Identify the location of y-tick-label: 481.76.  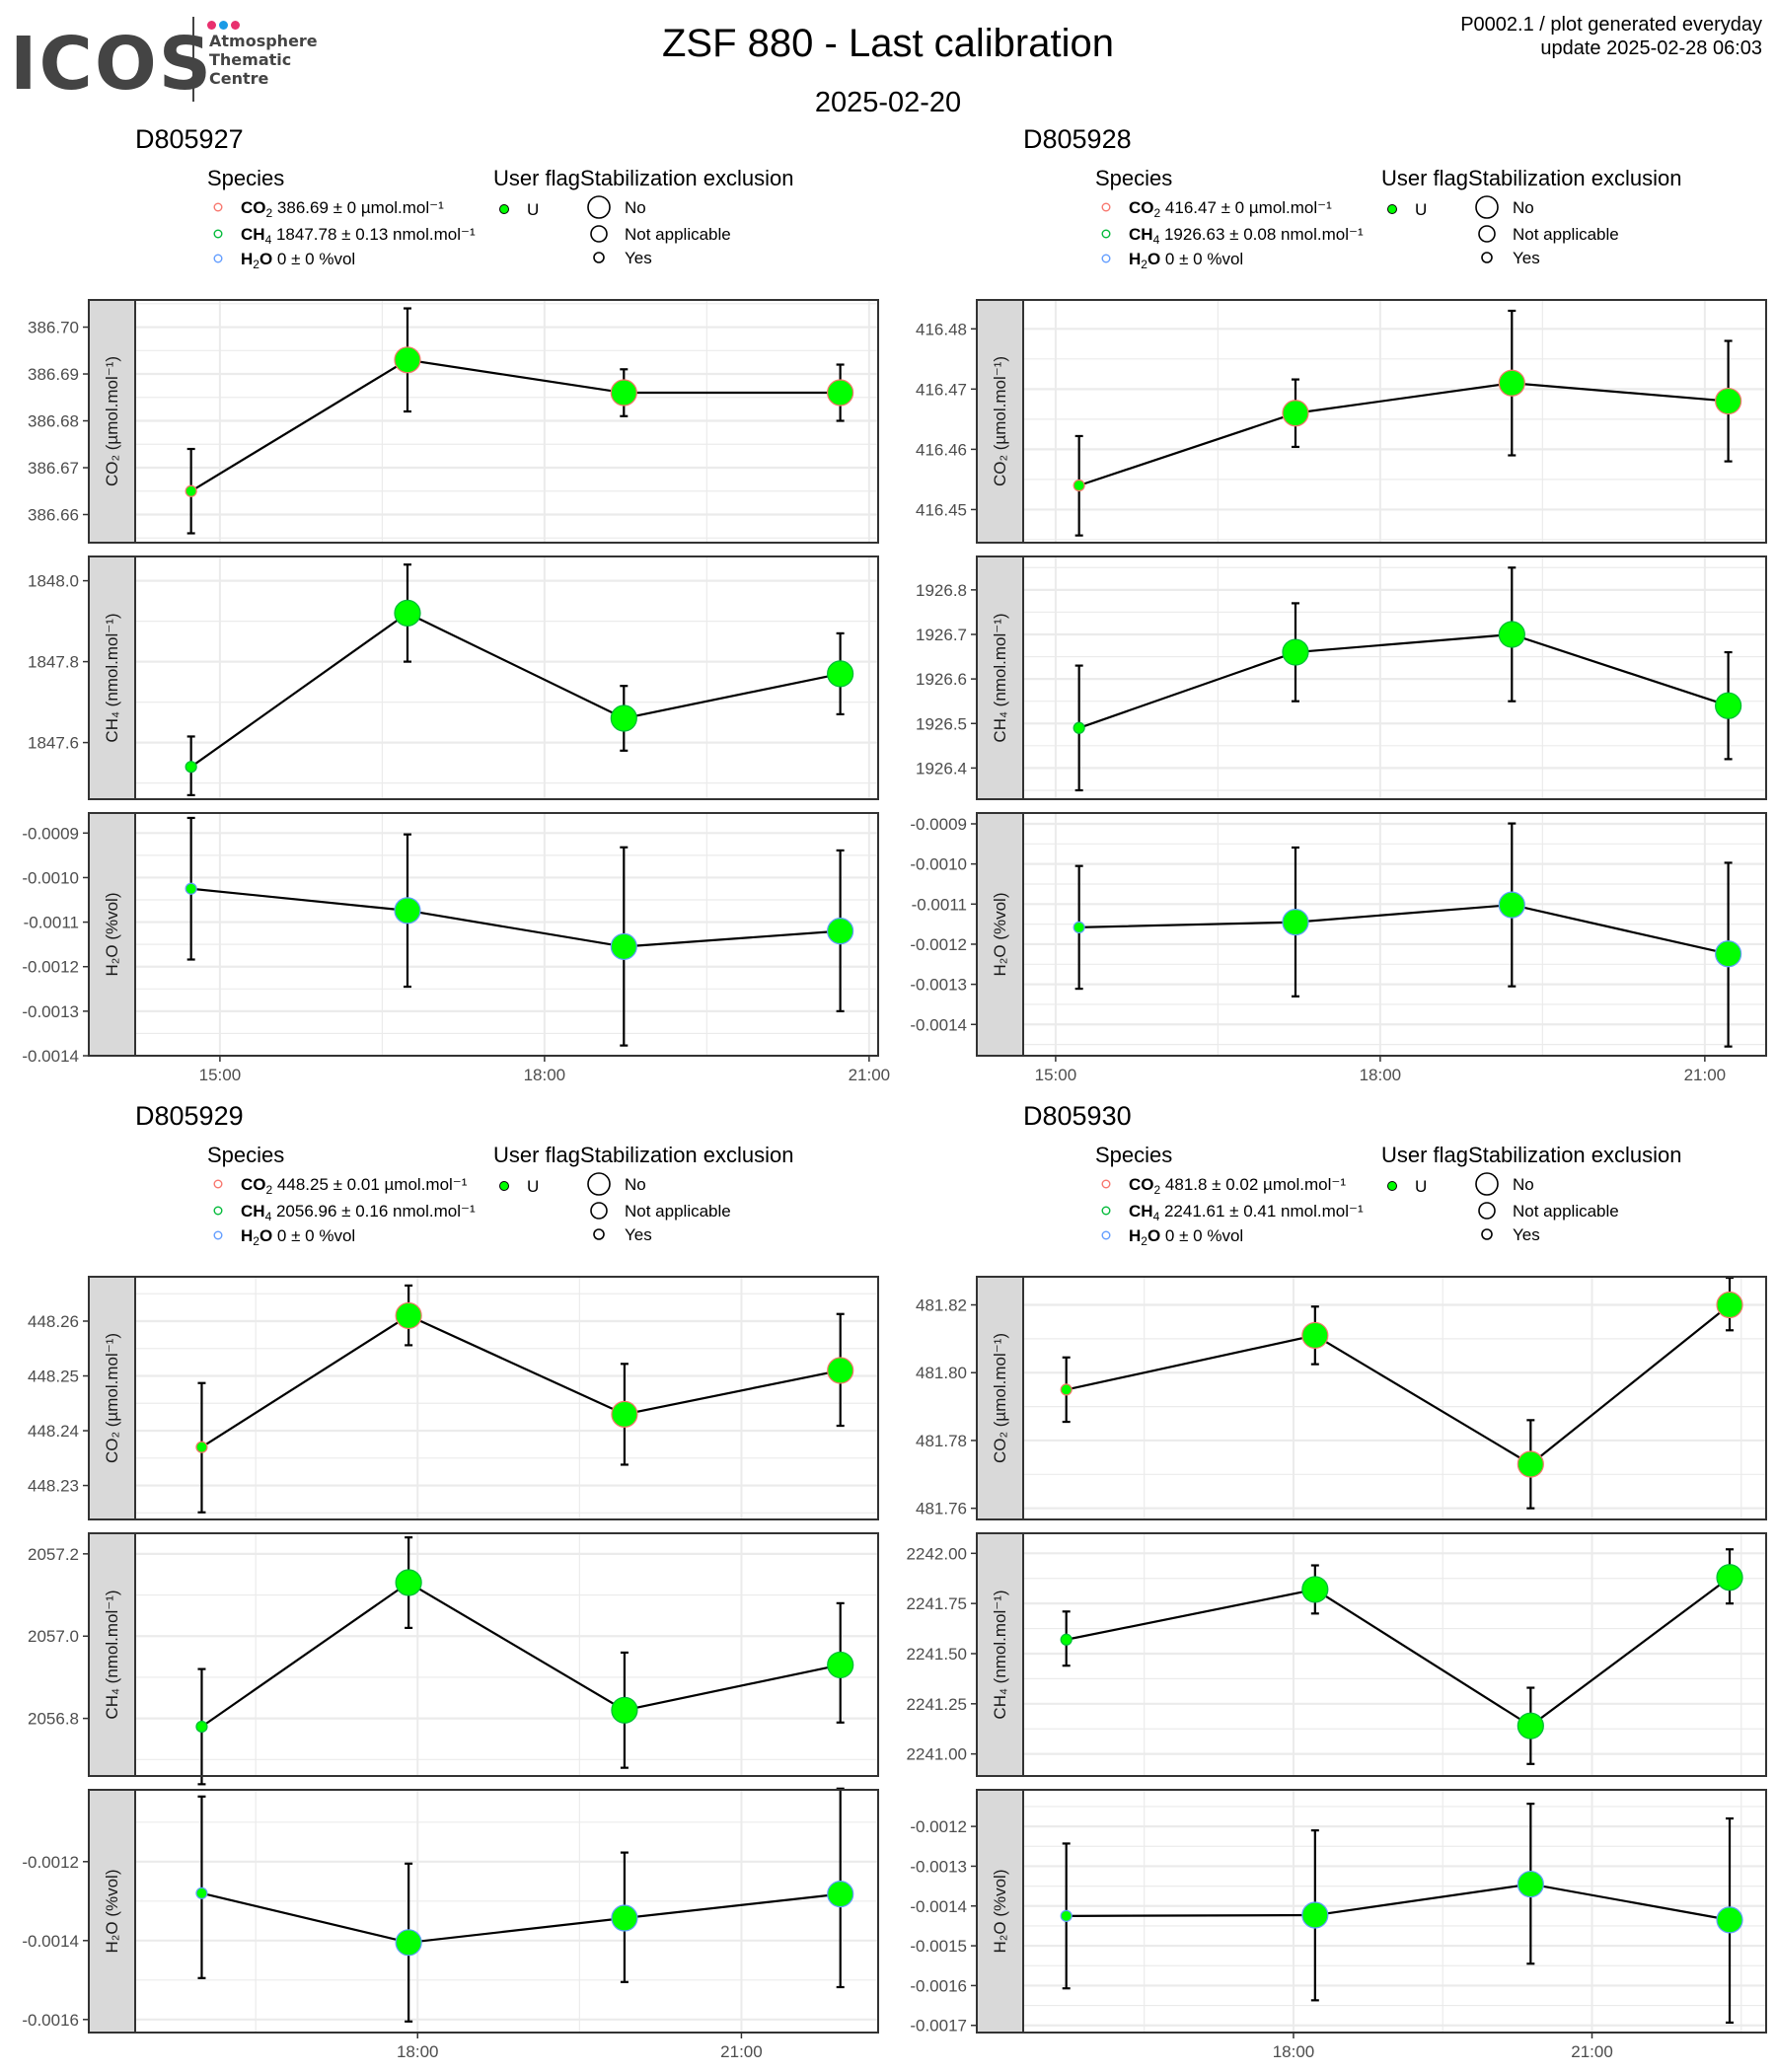
(942, 1509).